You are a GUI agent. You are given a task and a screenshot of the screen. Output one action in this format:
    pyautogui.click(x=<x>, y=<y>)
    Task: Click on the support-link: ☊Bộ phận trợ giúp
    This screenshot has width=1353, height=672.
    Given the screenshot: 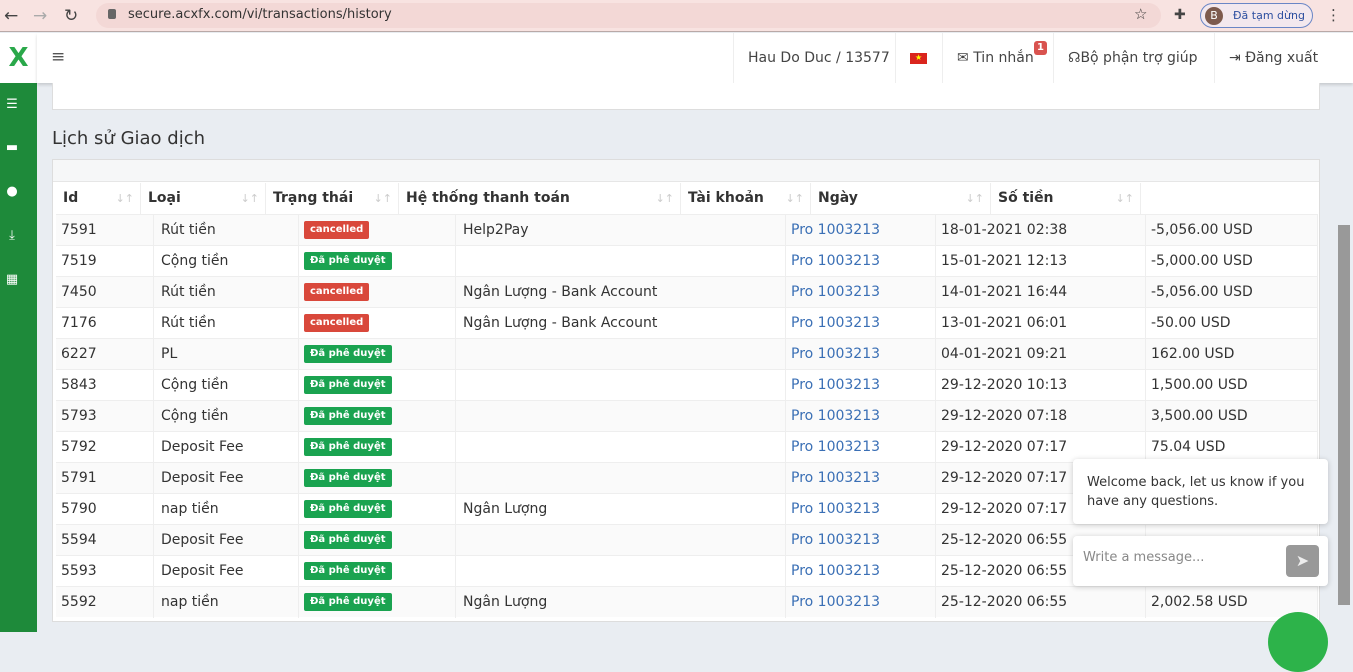 What is the action you would take?
    pyautogui.click(x=1133, y=58)
    